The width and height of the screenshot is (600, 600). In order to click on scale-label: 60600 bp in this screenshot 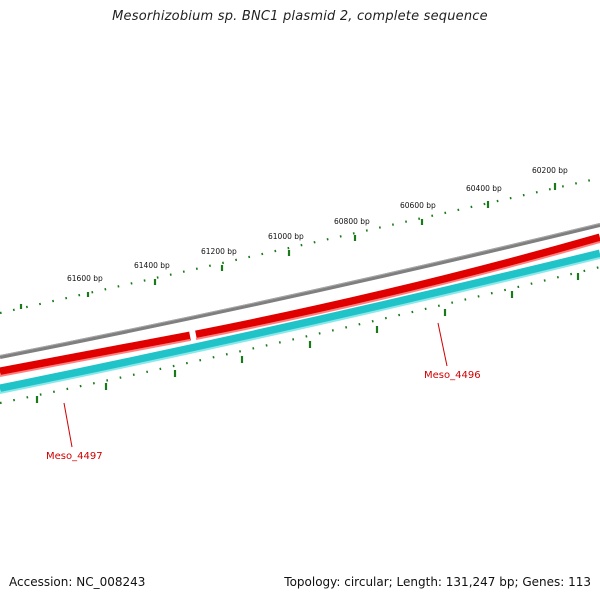, I will do `click(418, 205)`.